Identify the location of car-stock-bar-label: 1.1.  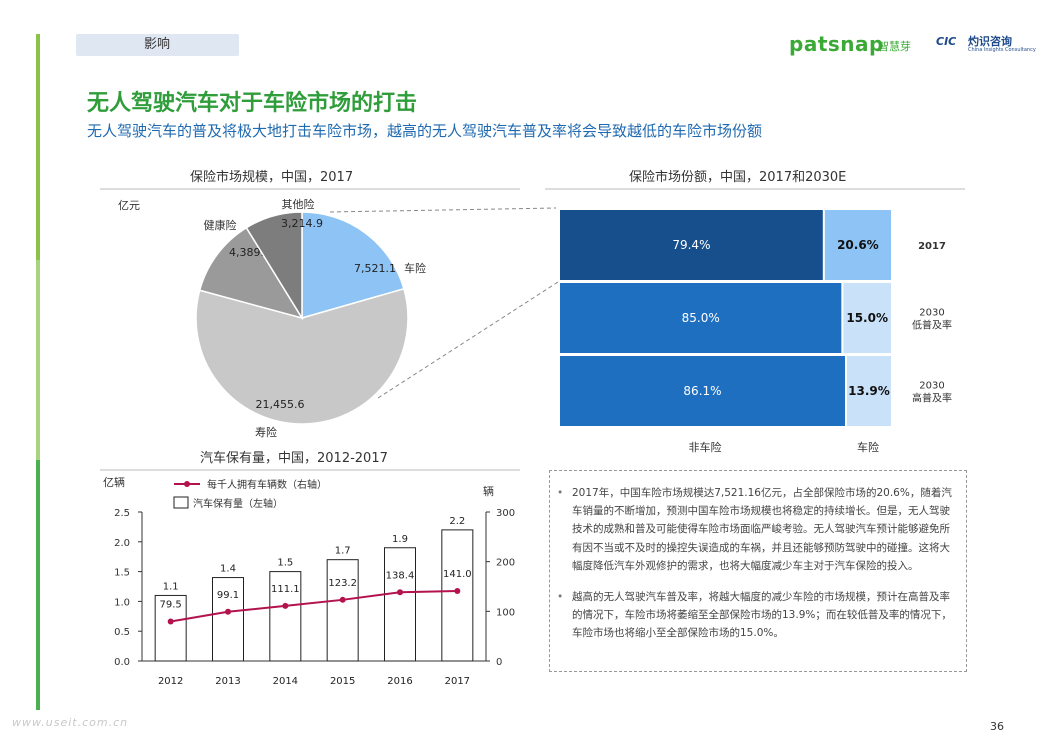
(171, 586).